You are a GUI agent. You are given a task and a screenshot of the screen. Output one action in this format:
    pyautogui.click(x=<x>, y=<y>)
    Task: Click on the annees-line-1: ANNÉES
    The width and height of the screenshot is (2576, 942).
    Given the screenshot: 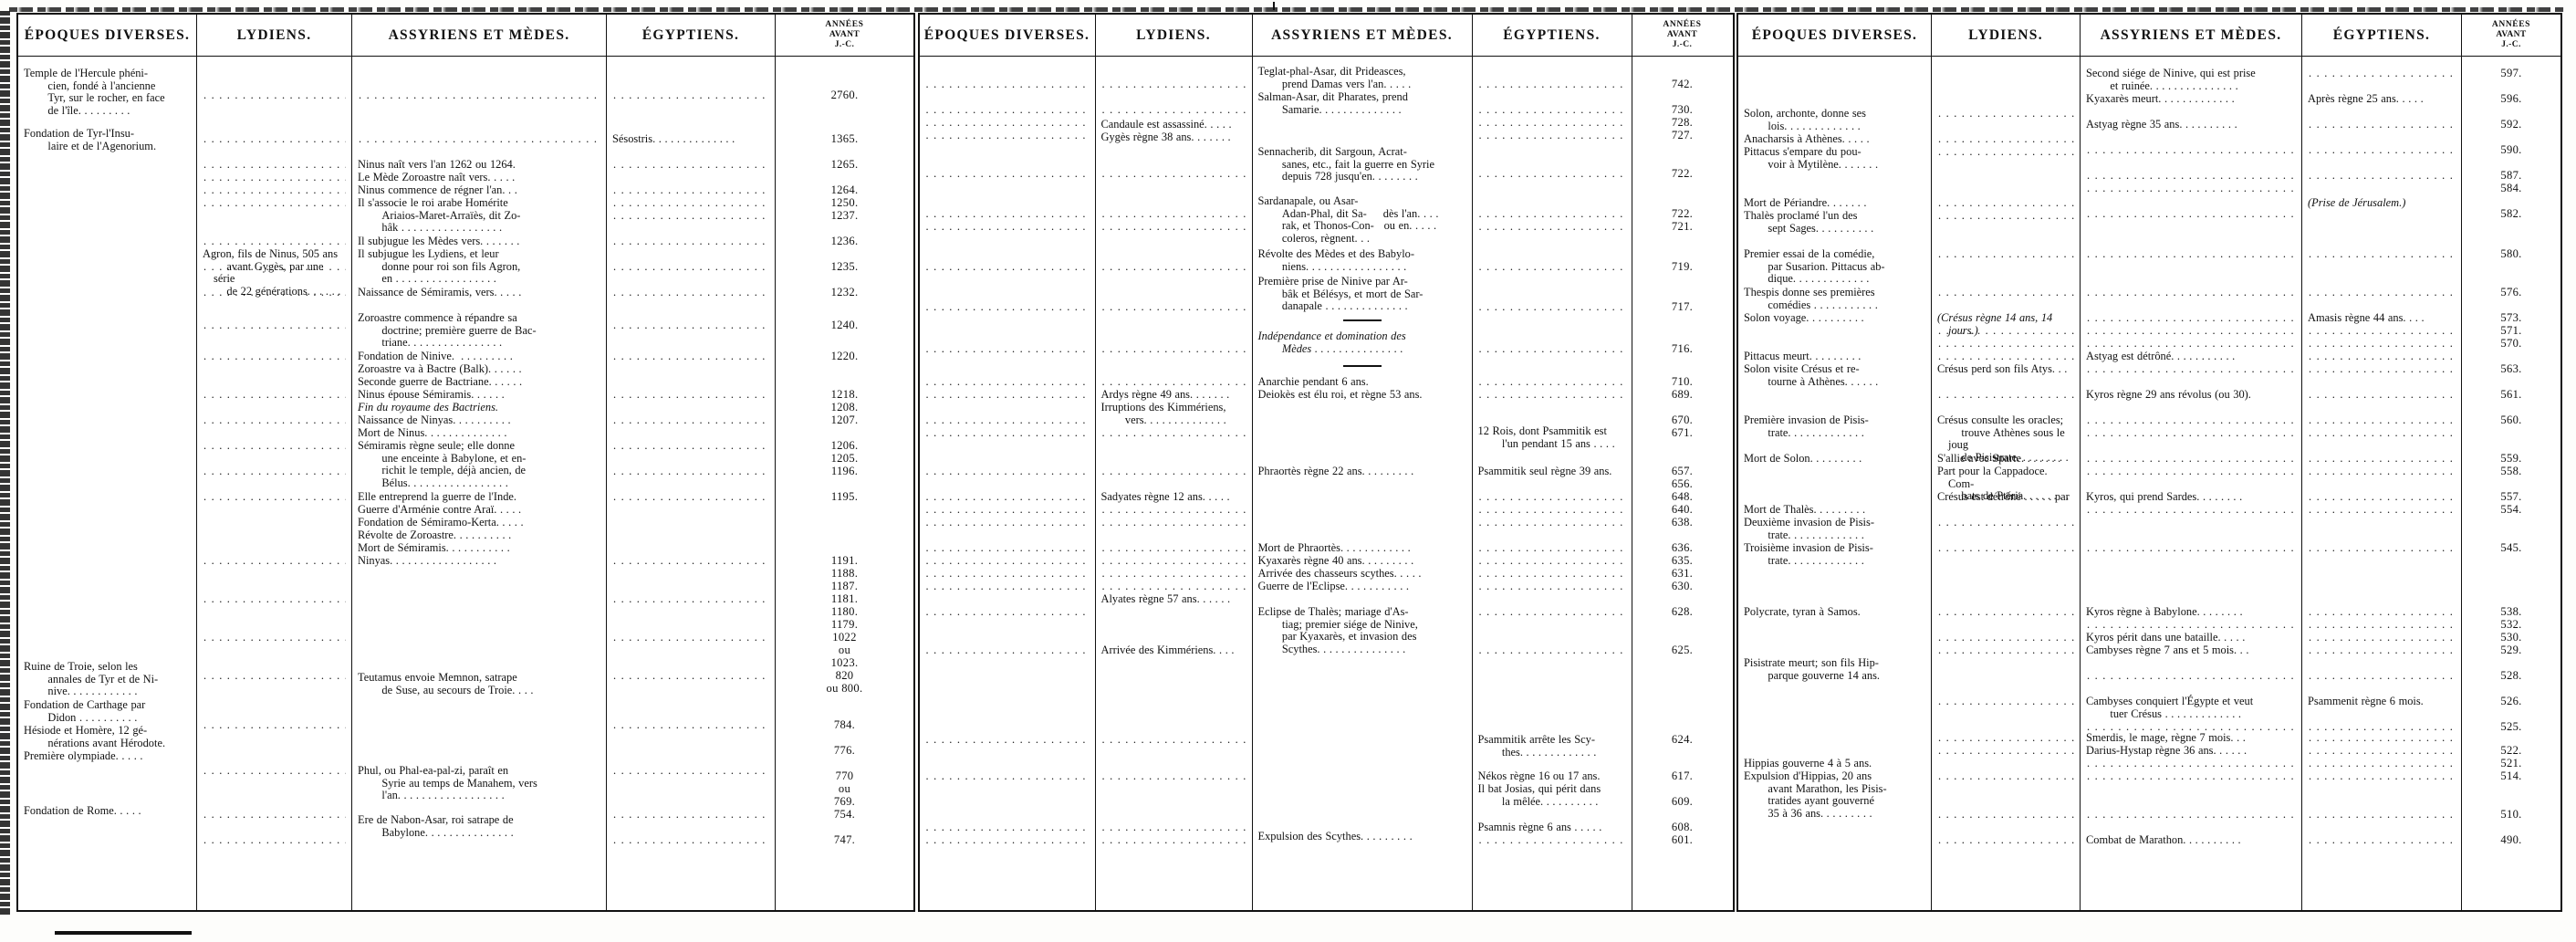 What is the action you would take?
    pyautogui.click(x=1682, y=24)
    